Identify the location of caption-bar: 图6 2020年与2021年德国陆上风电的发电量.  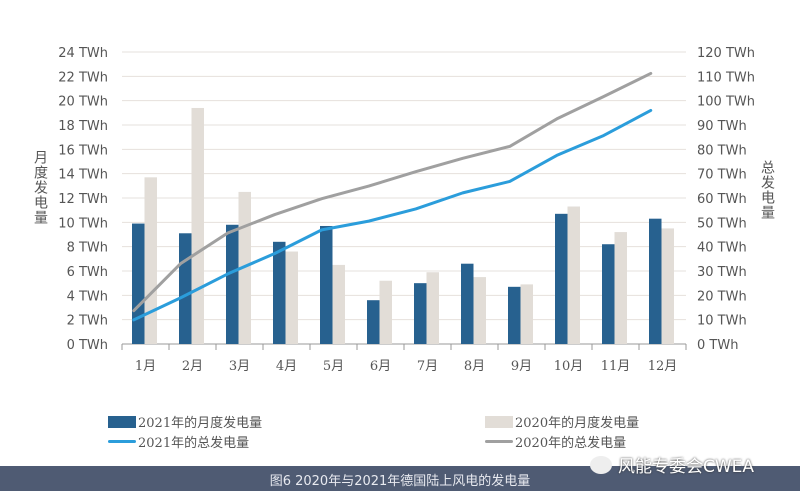
(400, 478).